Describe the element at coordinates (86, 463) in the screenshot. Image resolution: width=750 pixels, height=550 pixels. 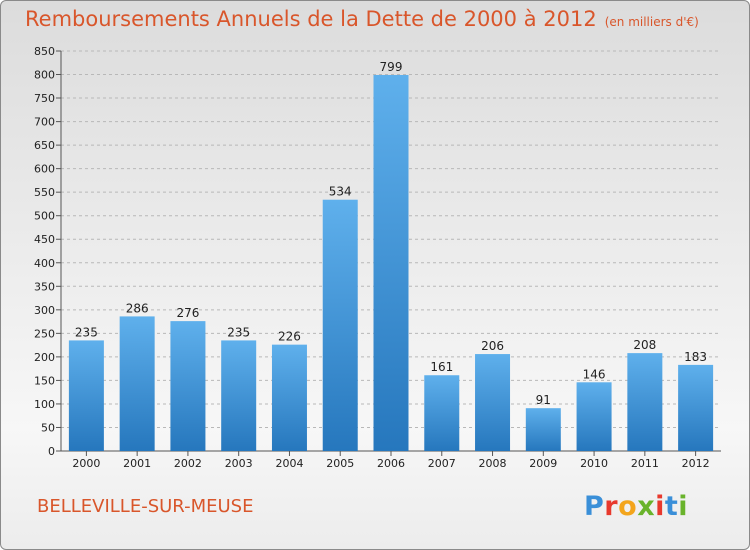
I see `x-tick-label-2000: 2000` at that location.